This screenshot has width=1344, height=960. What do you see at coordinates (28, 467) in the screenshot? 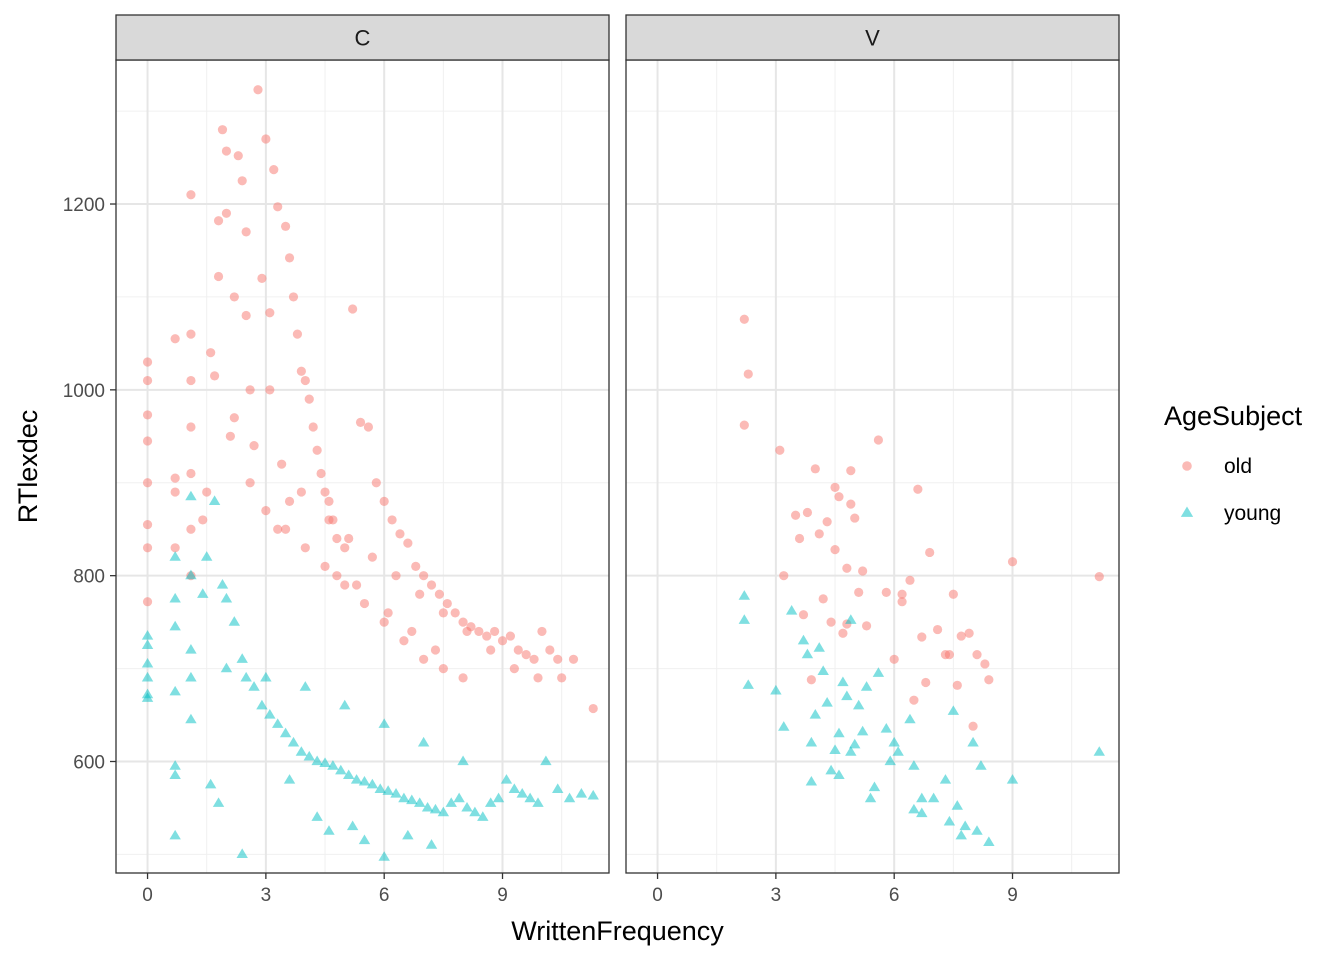
I see `y-axis-title: RTlexdec` at bounding box center [28, 467].